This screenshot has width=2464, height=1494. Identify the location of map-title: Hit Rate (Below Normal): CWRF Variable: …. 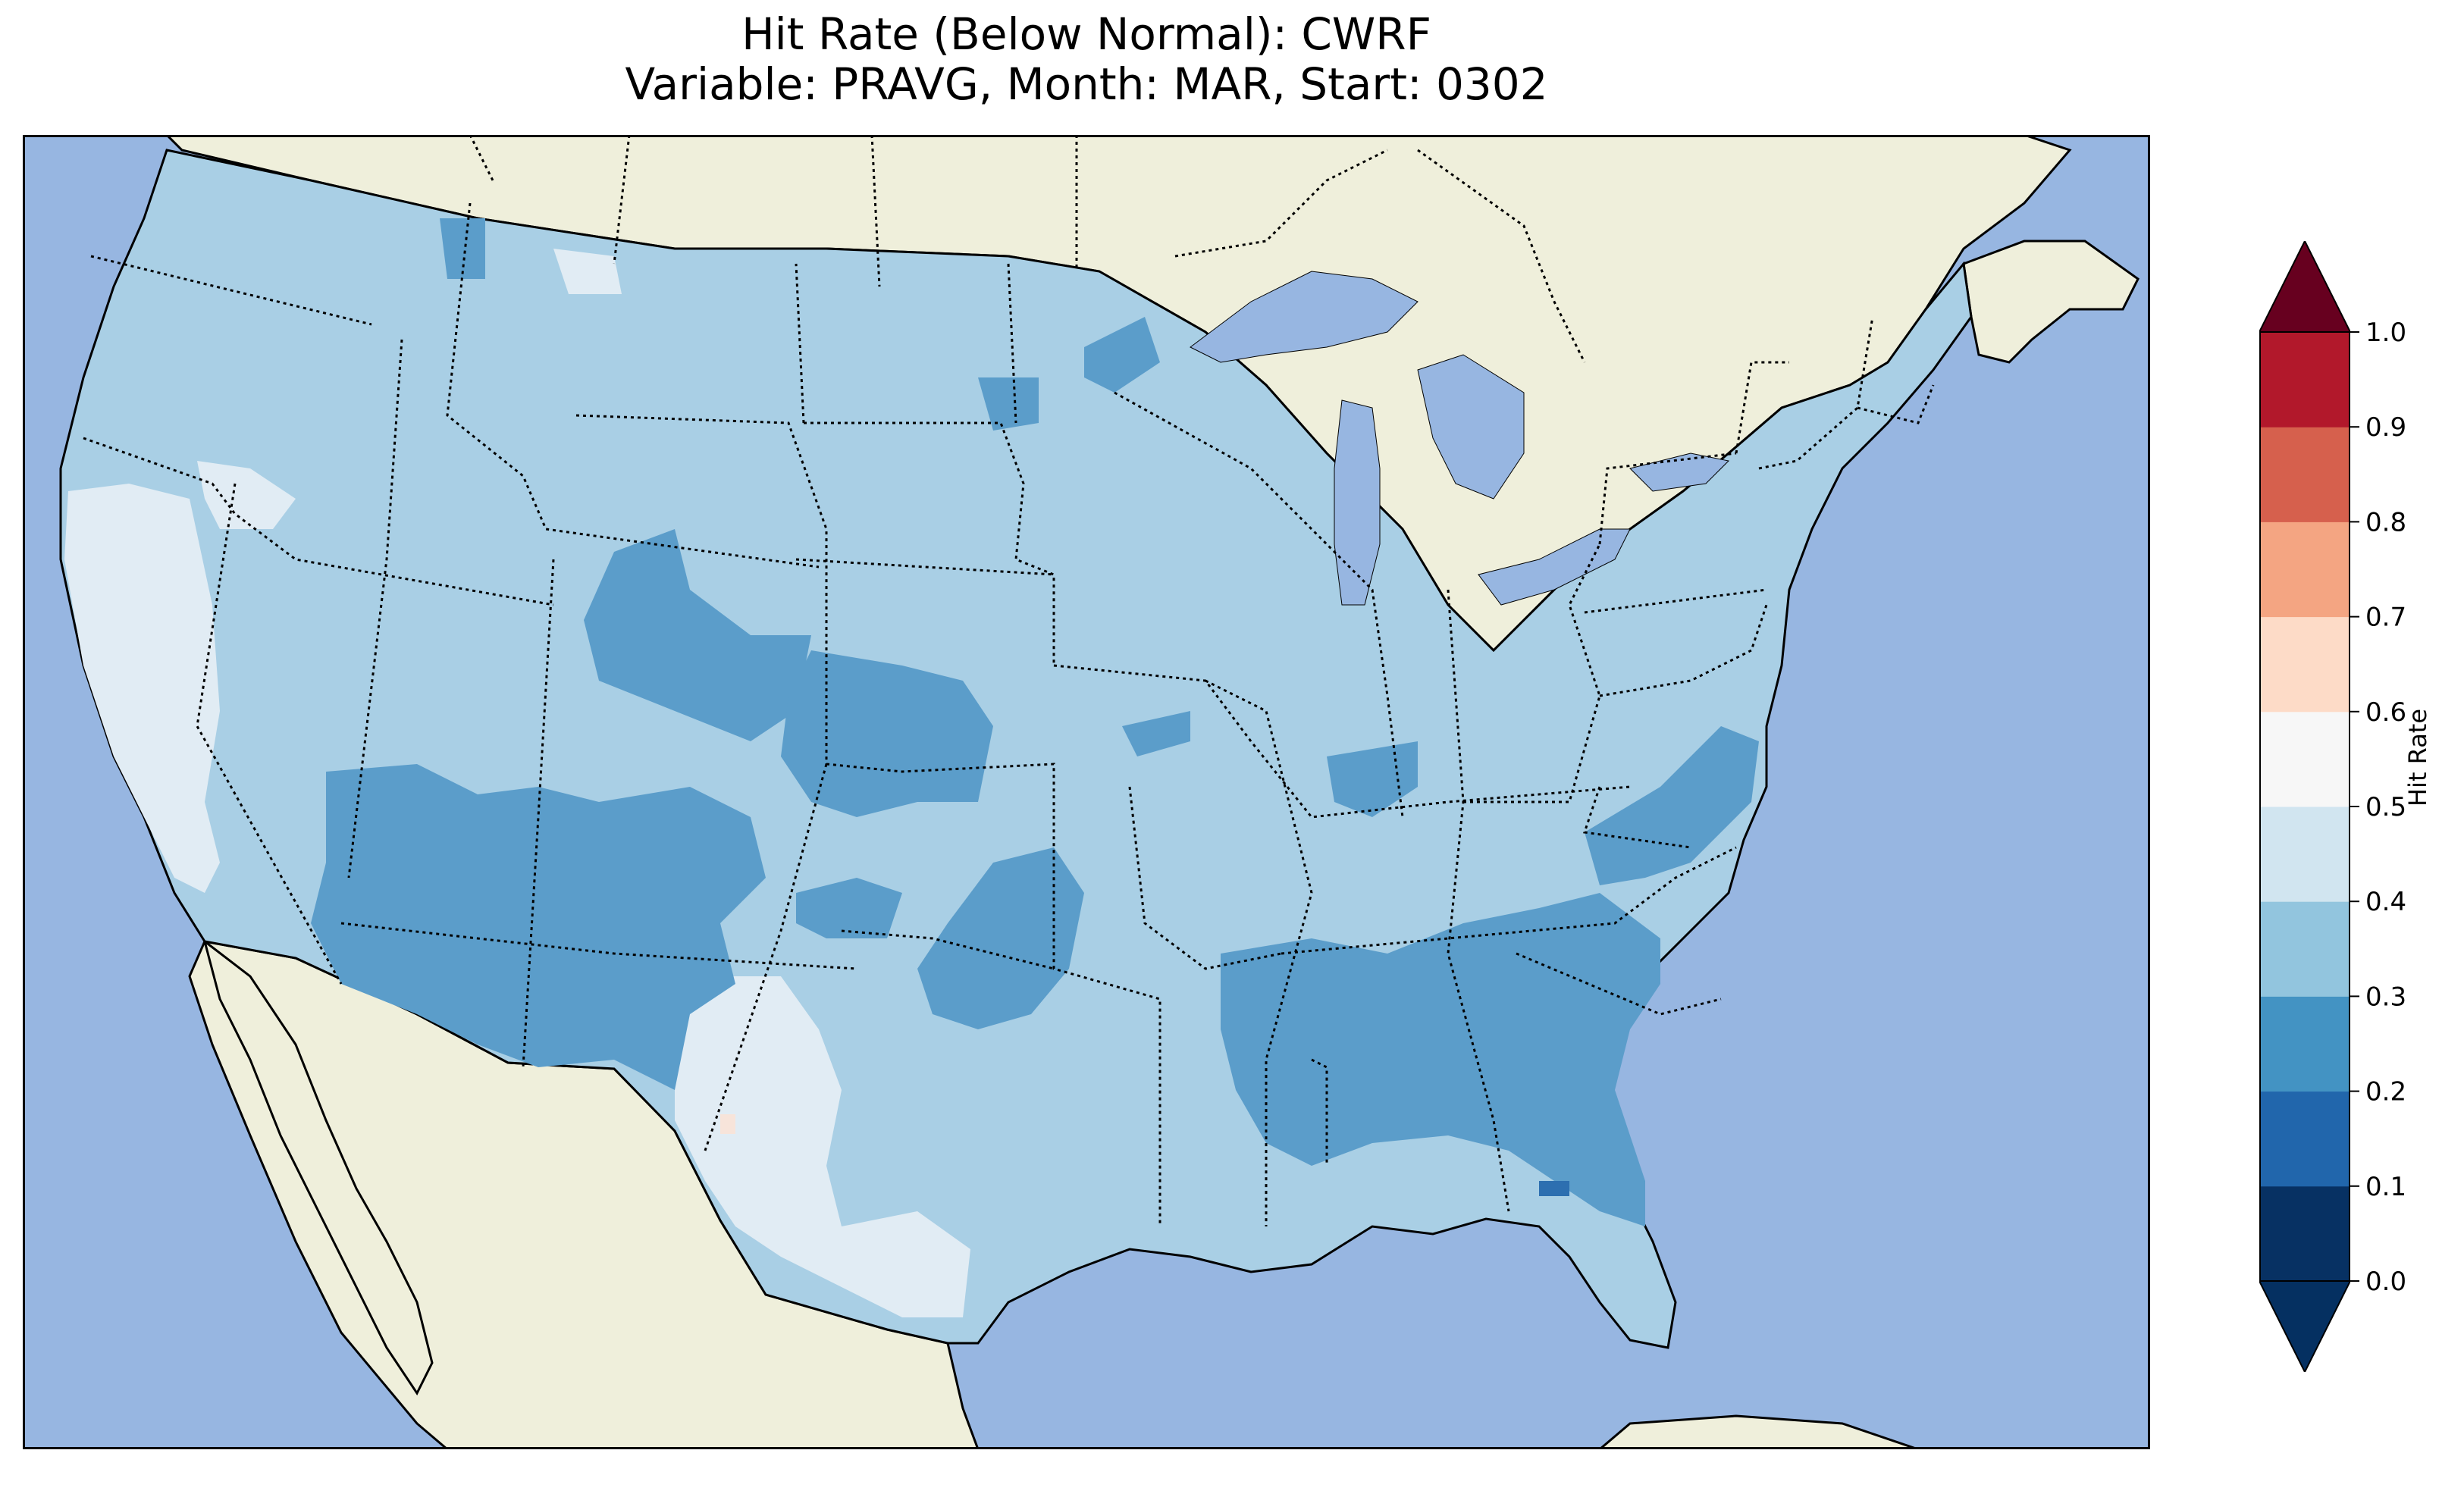
(1086, 59).